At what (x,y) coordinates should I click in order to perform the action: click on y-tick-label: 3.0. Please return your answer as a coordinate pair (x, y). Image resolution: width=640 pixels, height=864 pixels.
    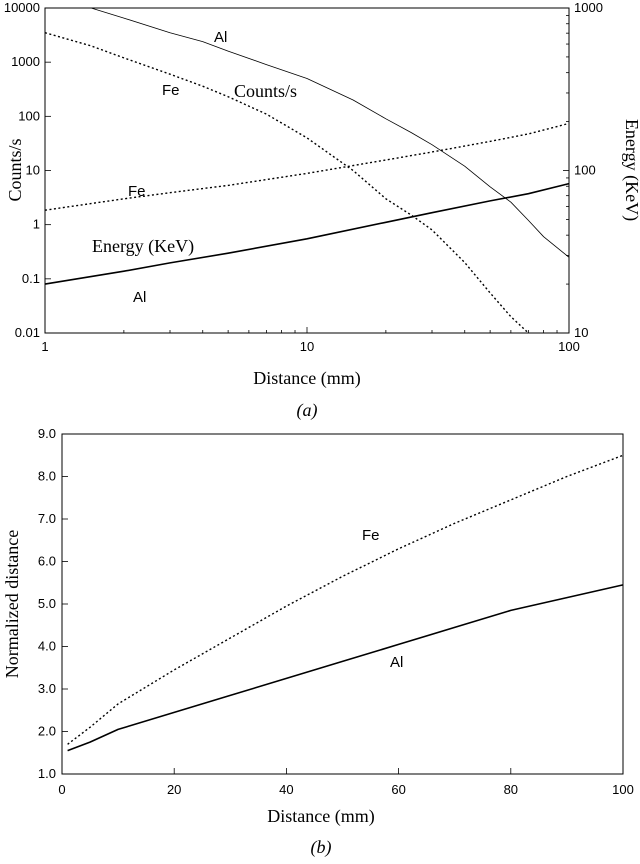
    Looking at the image, I should click on (47, 688).